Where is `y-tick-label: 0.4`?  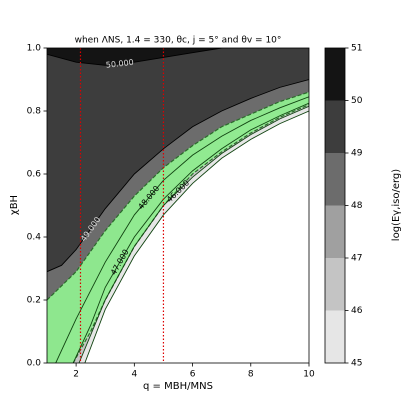 y-tick-label: 0.4 is located at coordinates (34, 238).